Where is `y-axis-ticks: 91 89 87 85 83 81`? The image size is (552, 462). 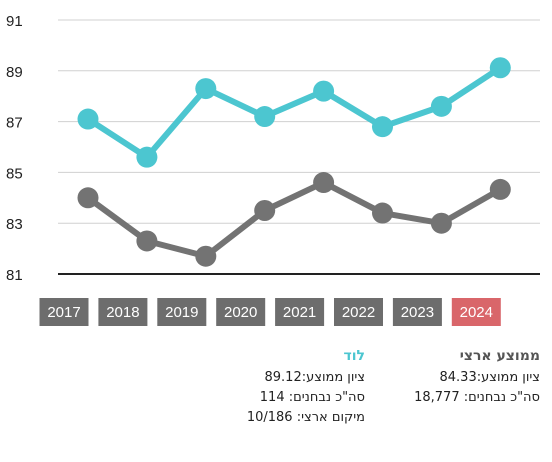 y-axis-ticks: 91 89 87 85 83 81 is located at coordinates (14, 148).